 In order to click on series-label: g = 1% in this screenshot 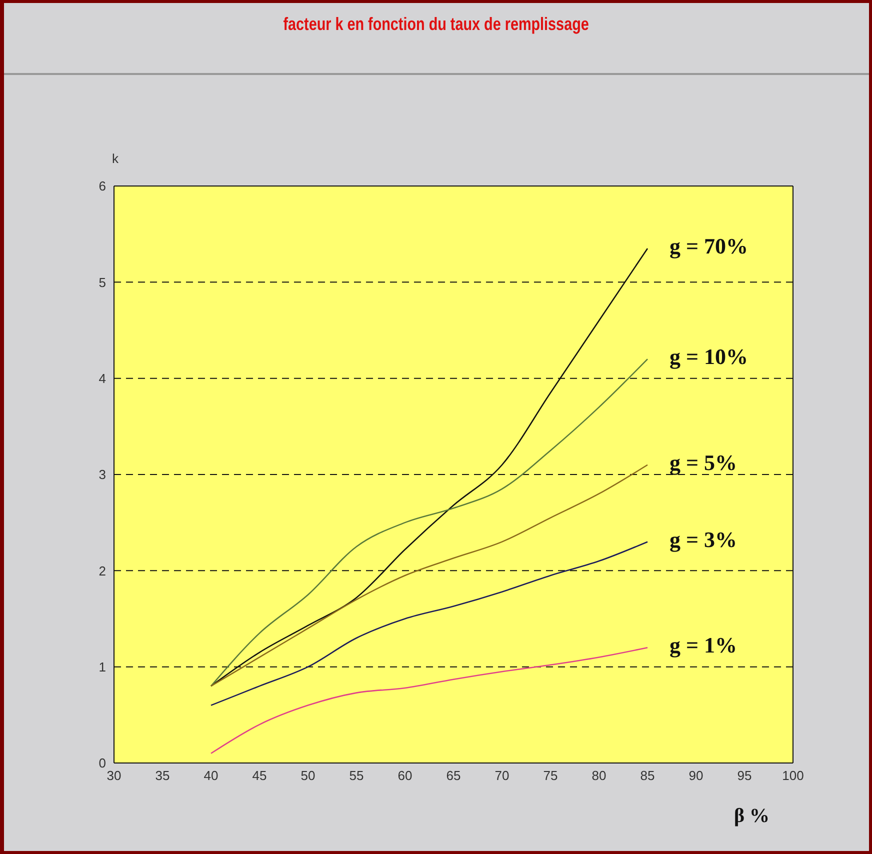, I will do `click(704, 645)`.